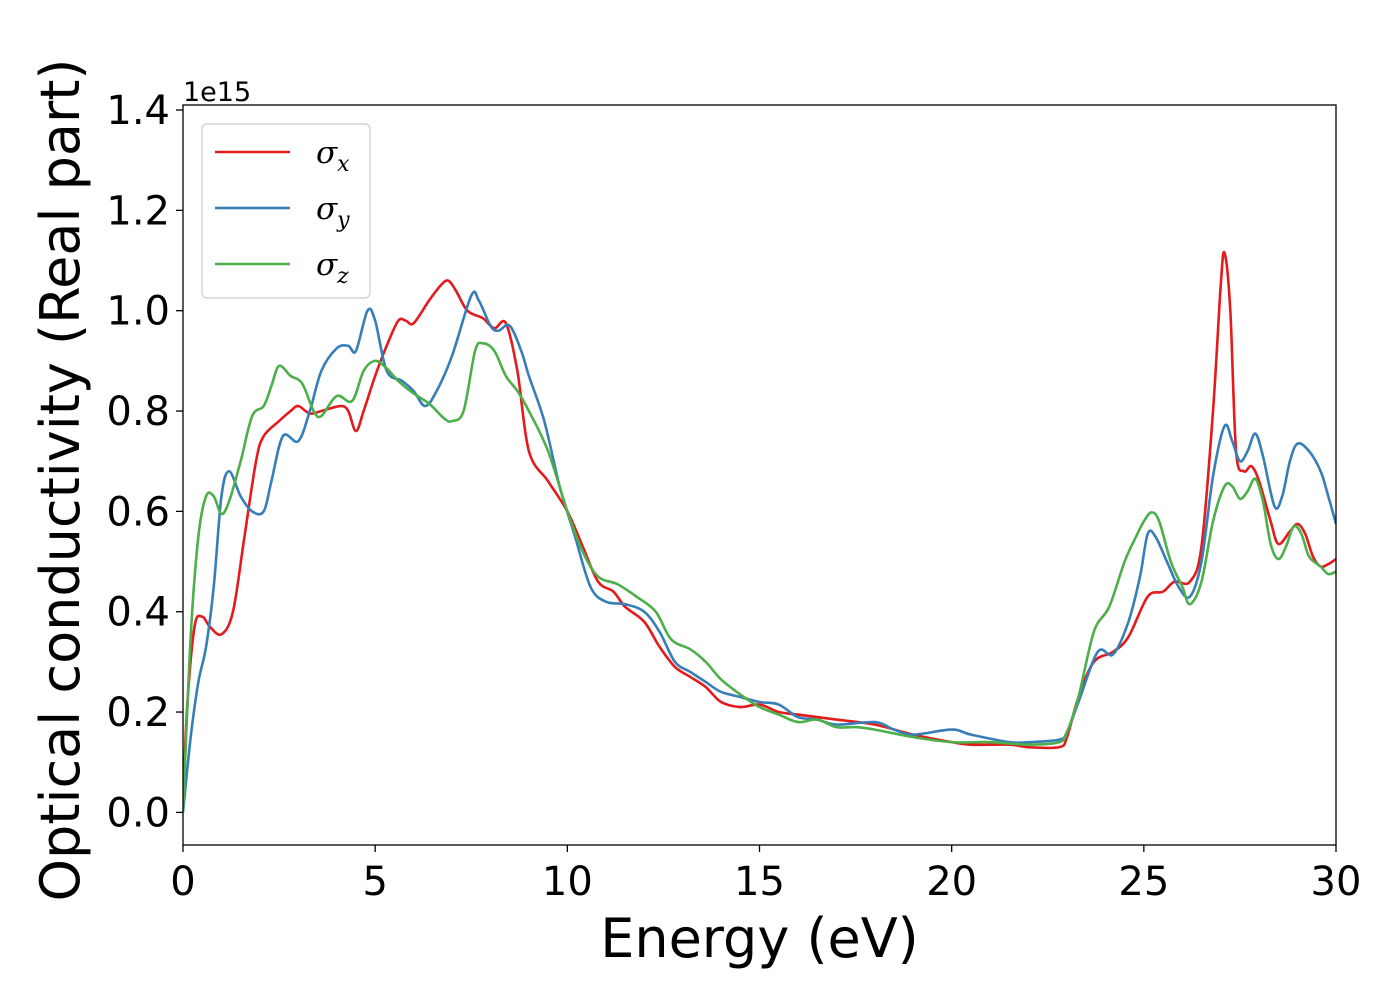 The image size is (1400, 1000). I want to click on x-axis-title: Energy (eV), so click(759, 938).